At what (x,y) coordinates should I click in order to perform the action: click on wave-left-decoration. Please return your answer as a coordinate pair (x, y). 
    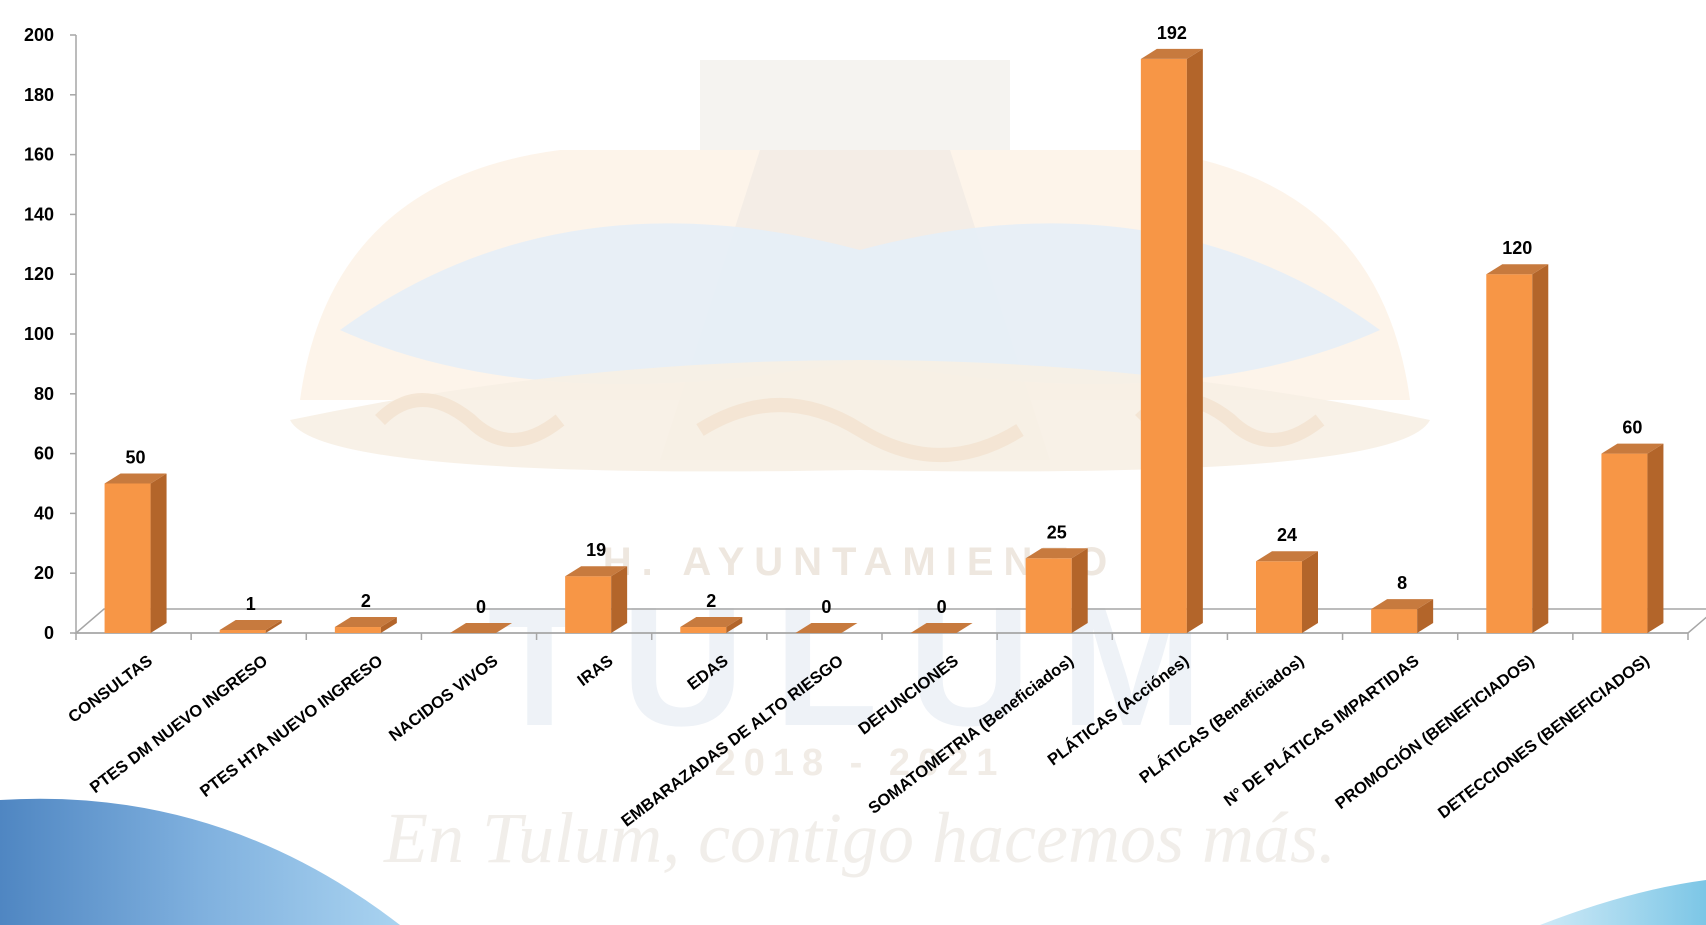
    Looking at the image, I should click on (200, 861).